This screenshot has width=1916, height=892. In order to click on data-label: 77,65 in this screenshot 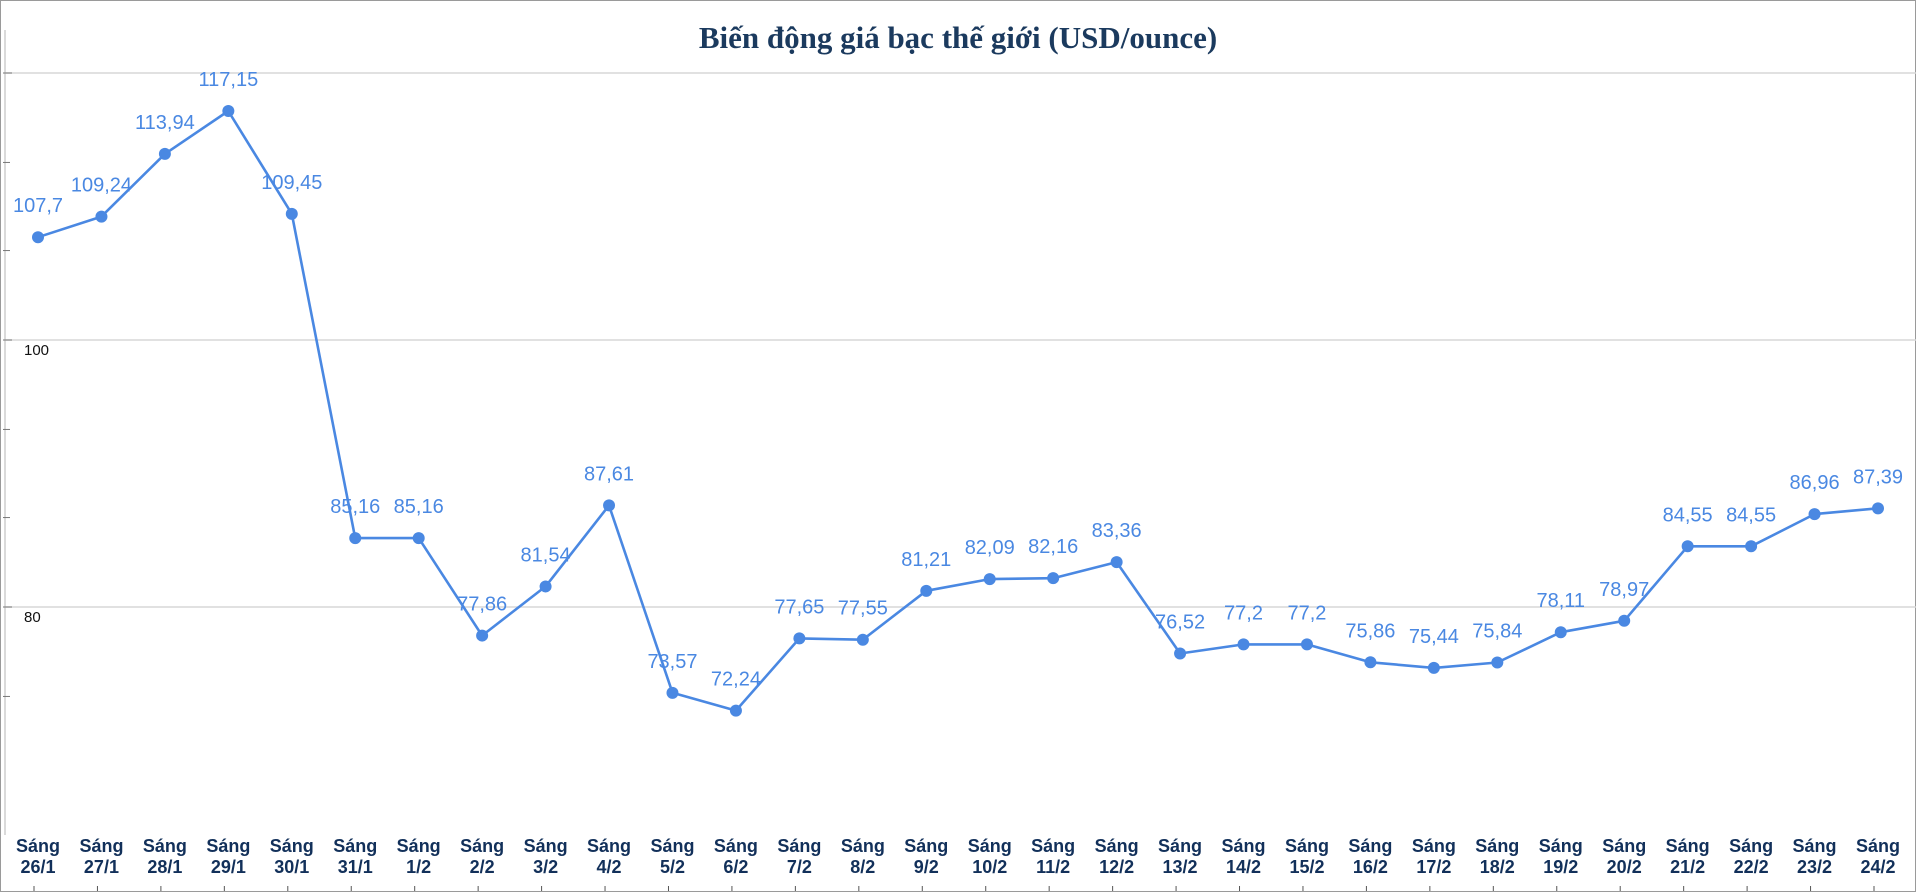, I will do `click(799, 607)`.